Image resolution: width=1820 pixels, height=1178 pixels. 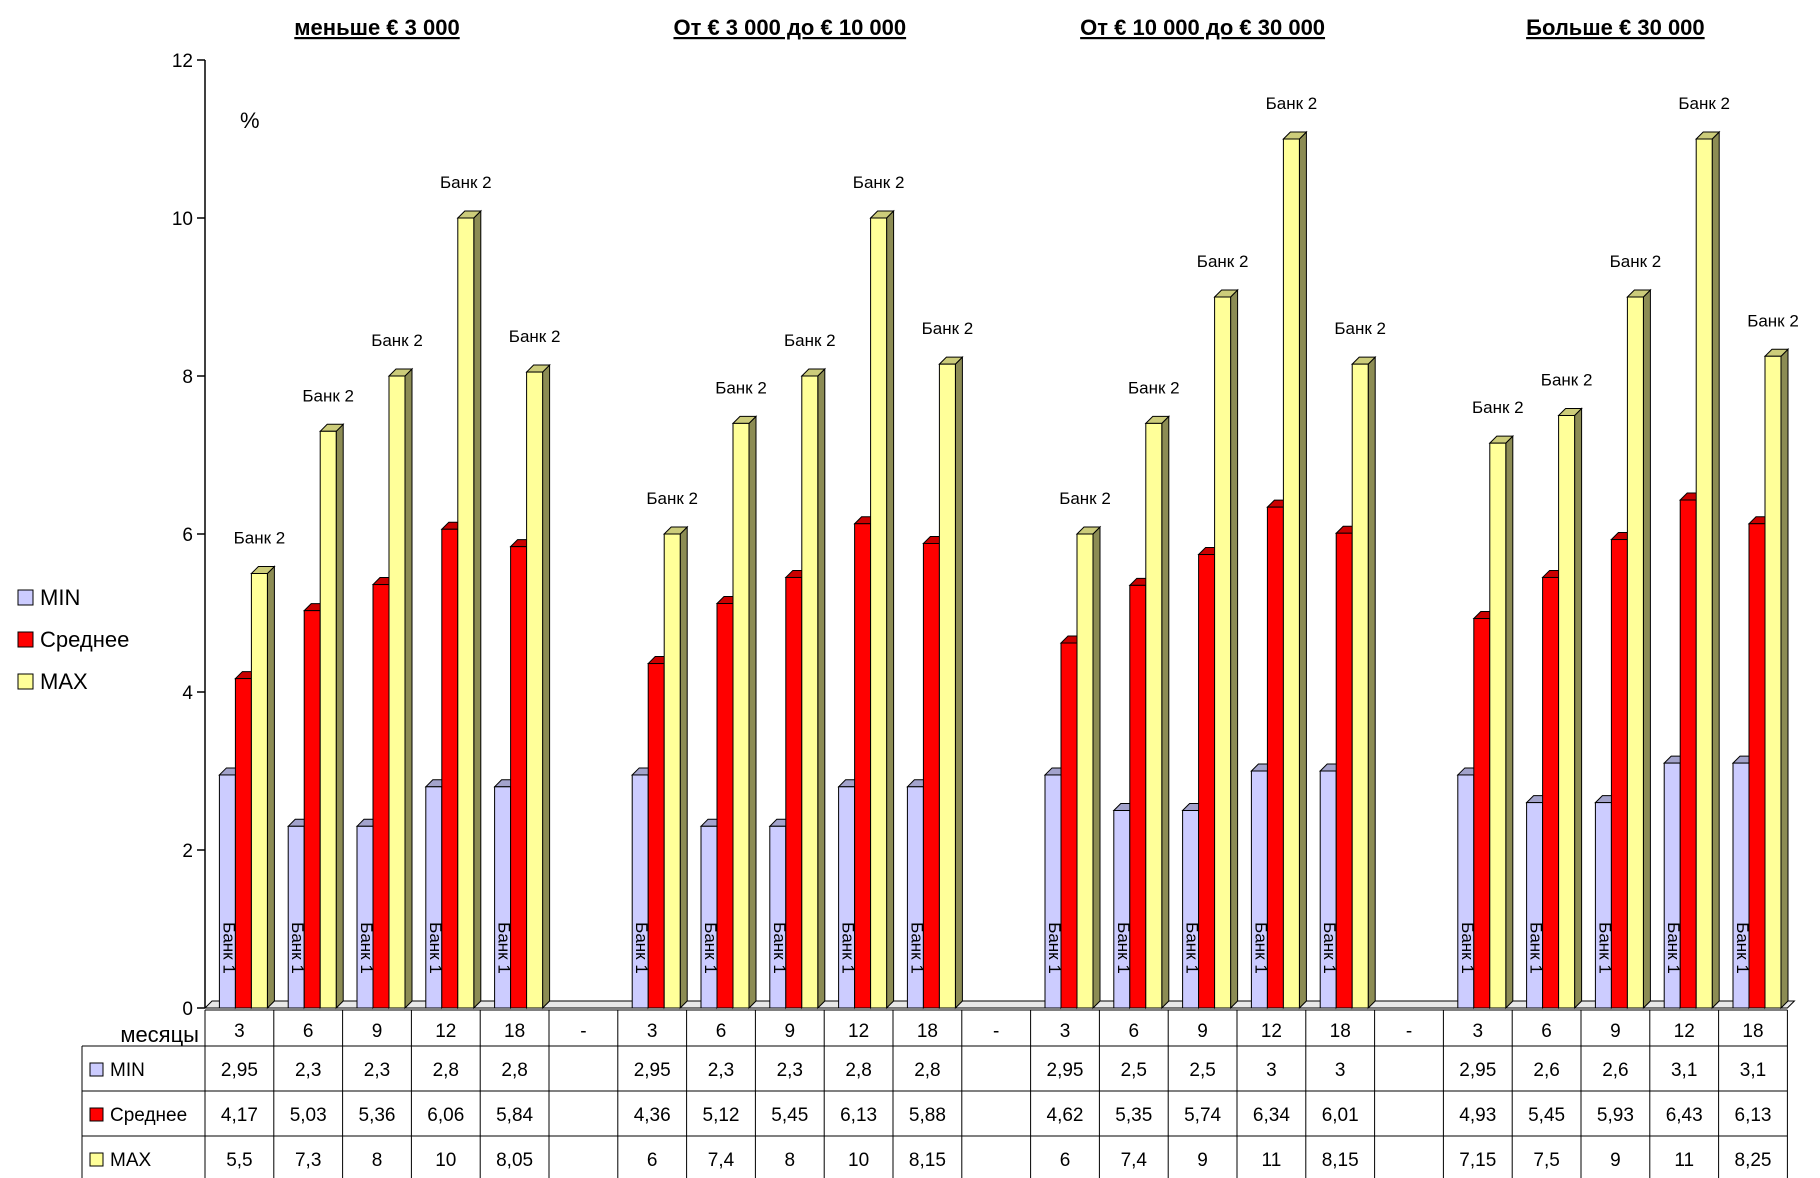 What do you see at coordinates (514, 1115) in the screenshot?
I see `table-cell-value: 5,84` at bounding box center [514, 1115].